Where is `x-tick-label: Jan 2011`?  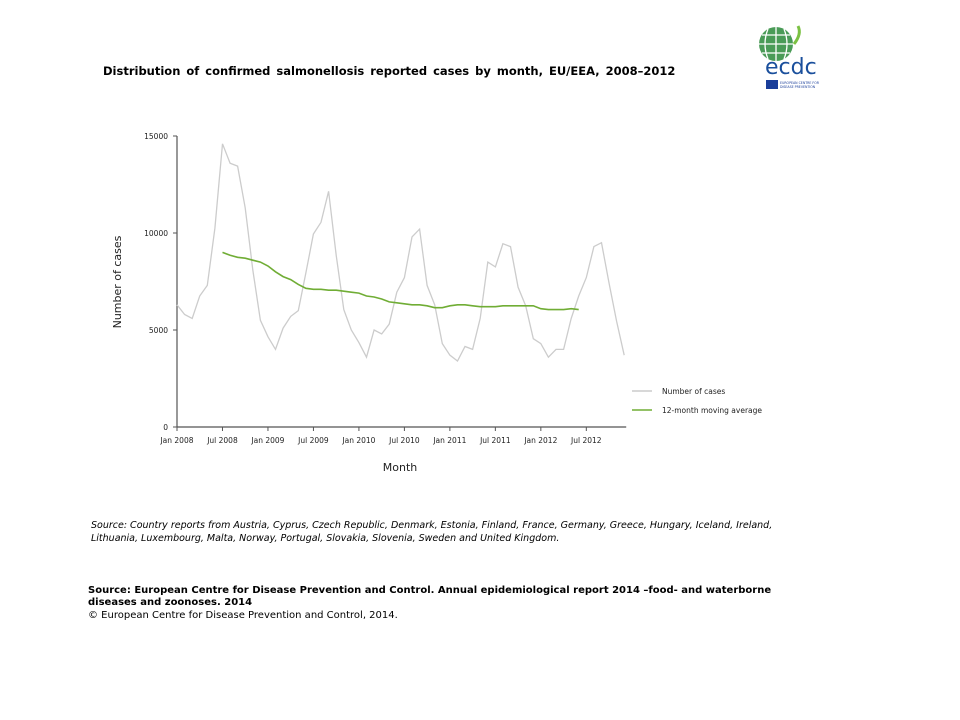
x-tick-label: Jan 2011 is located at coordinates (449, 440).